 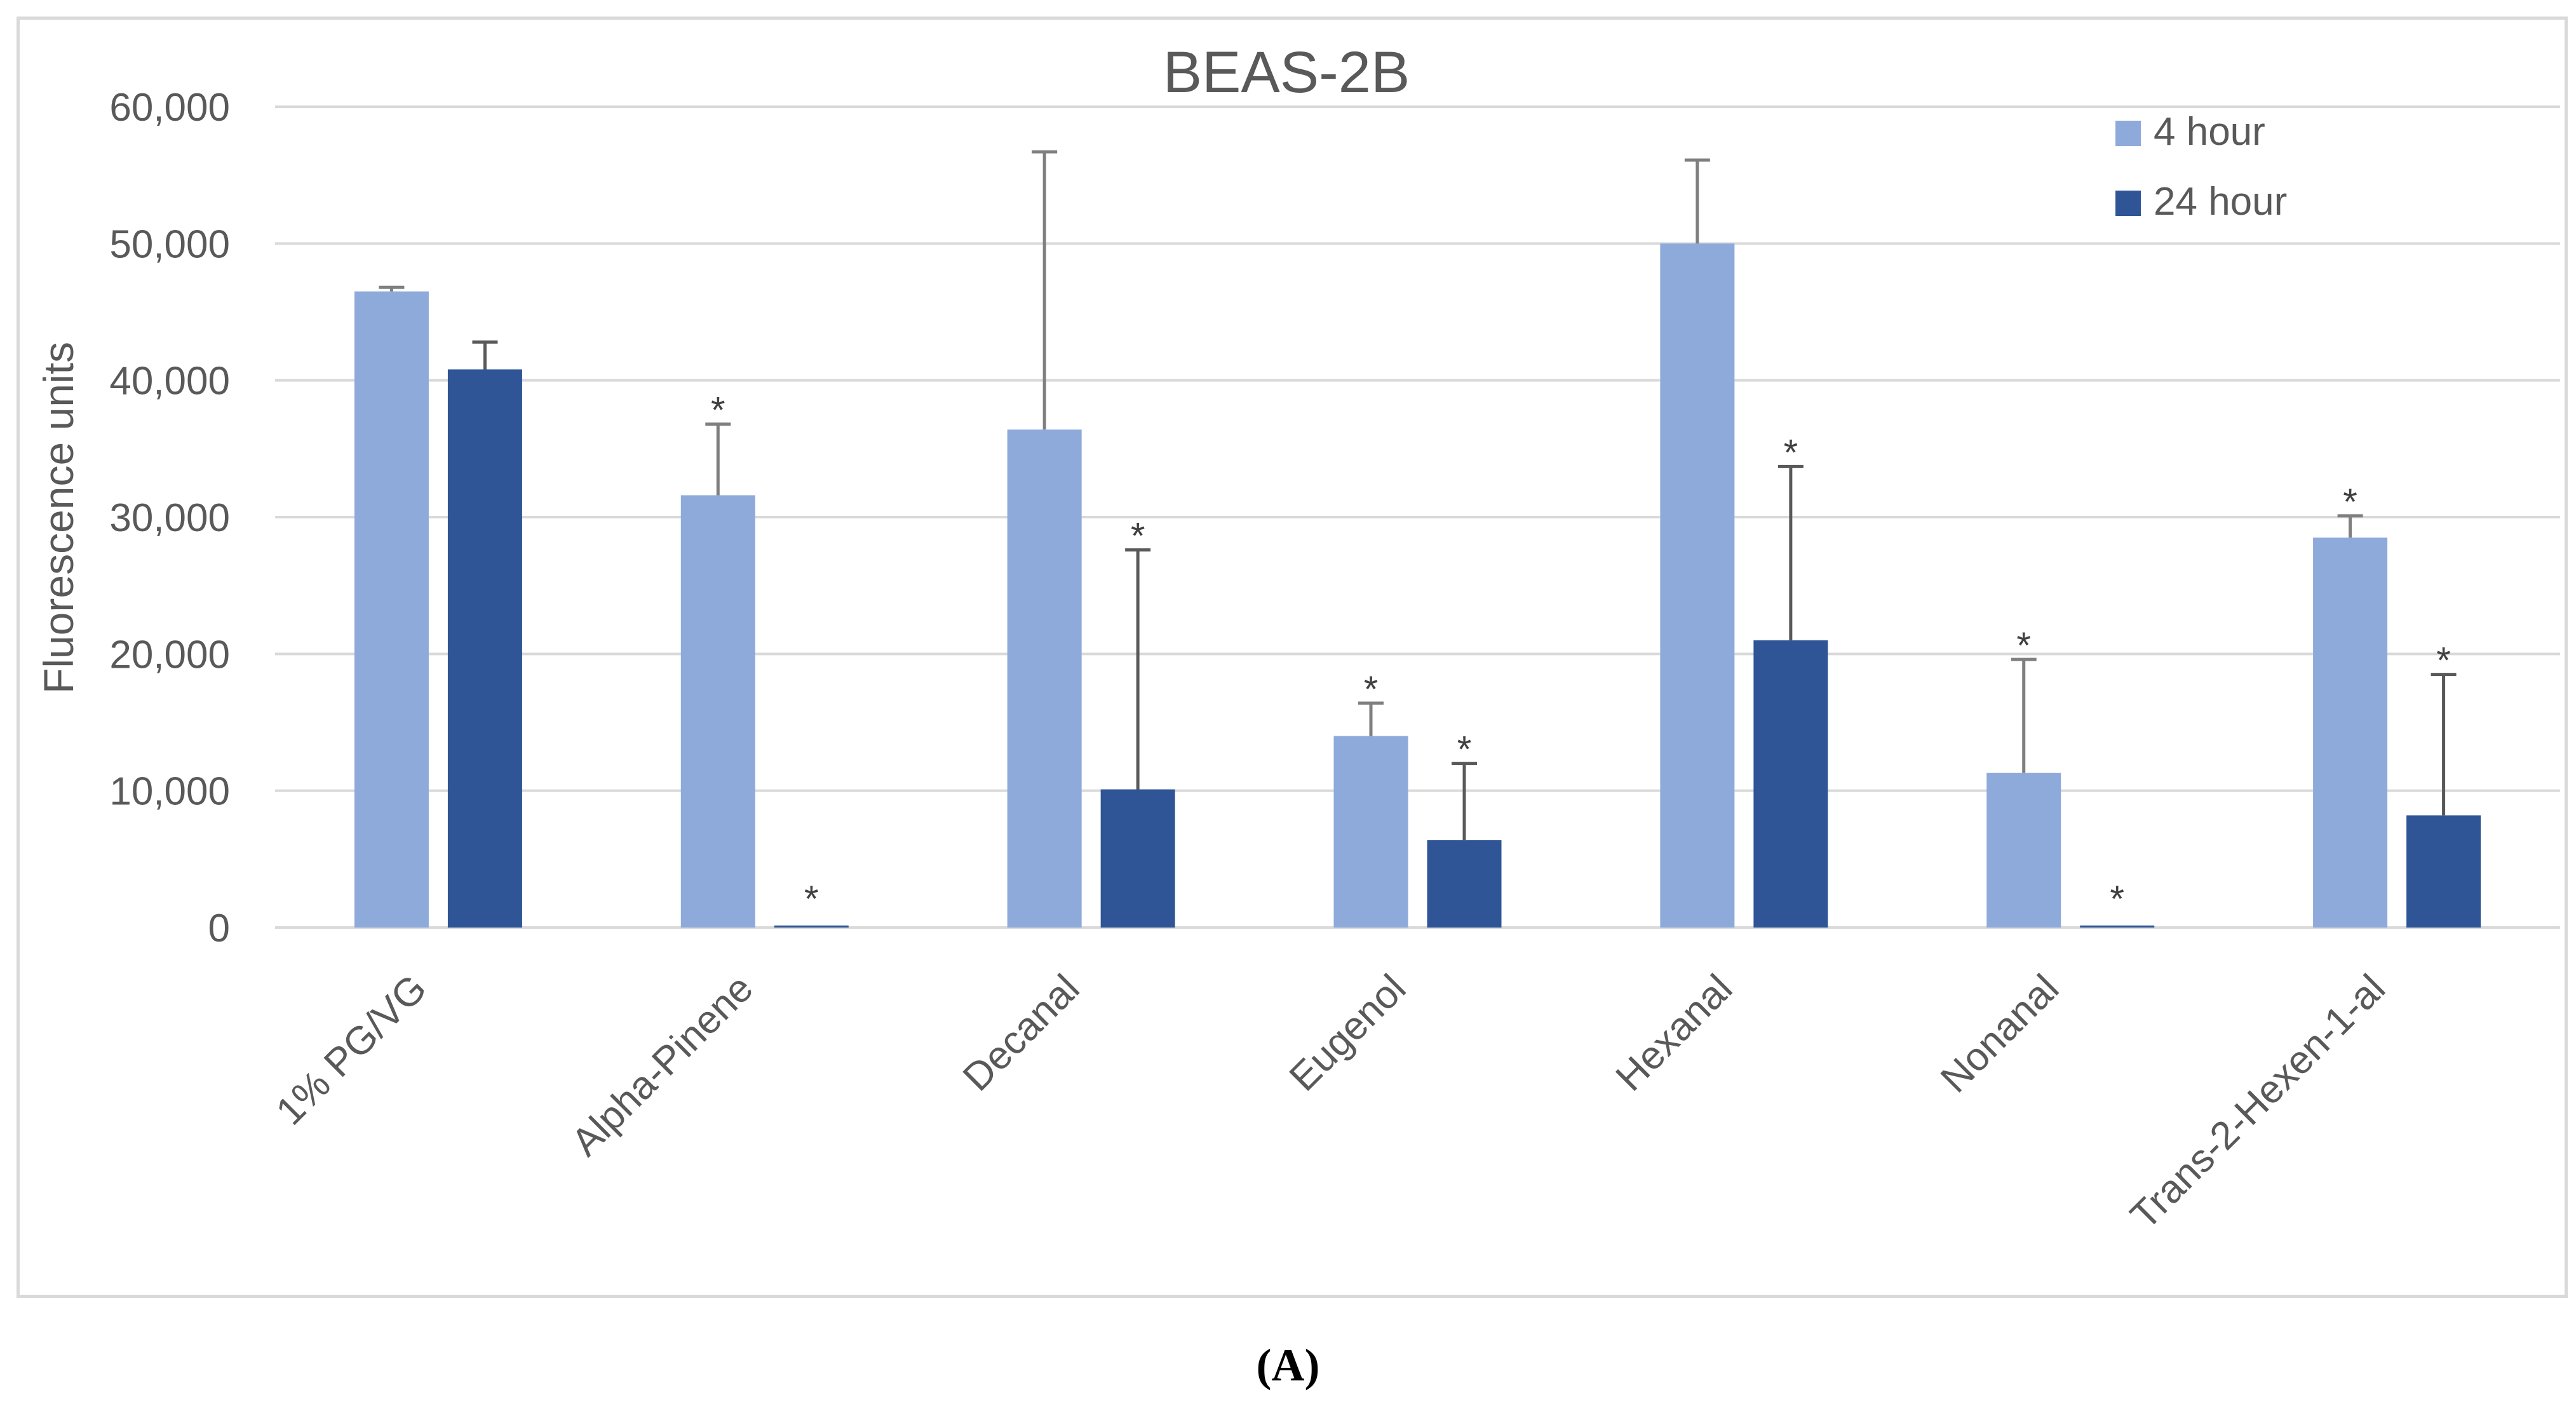 What do you see at coordinates (1021, 1033) in the screenshot?
I see `x-tick-label: Decanal` at bounding box center [1021, 1033].